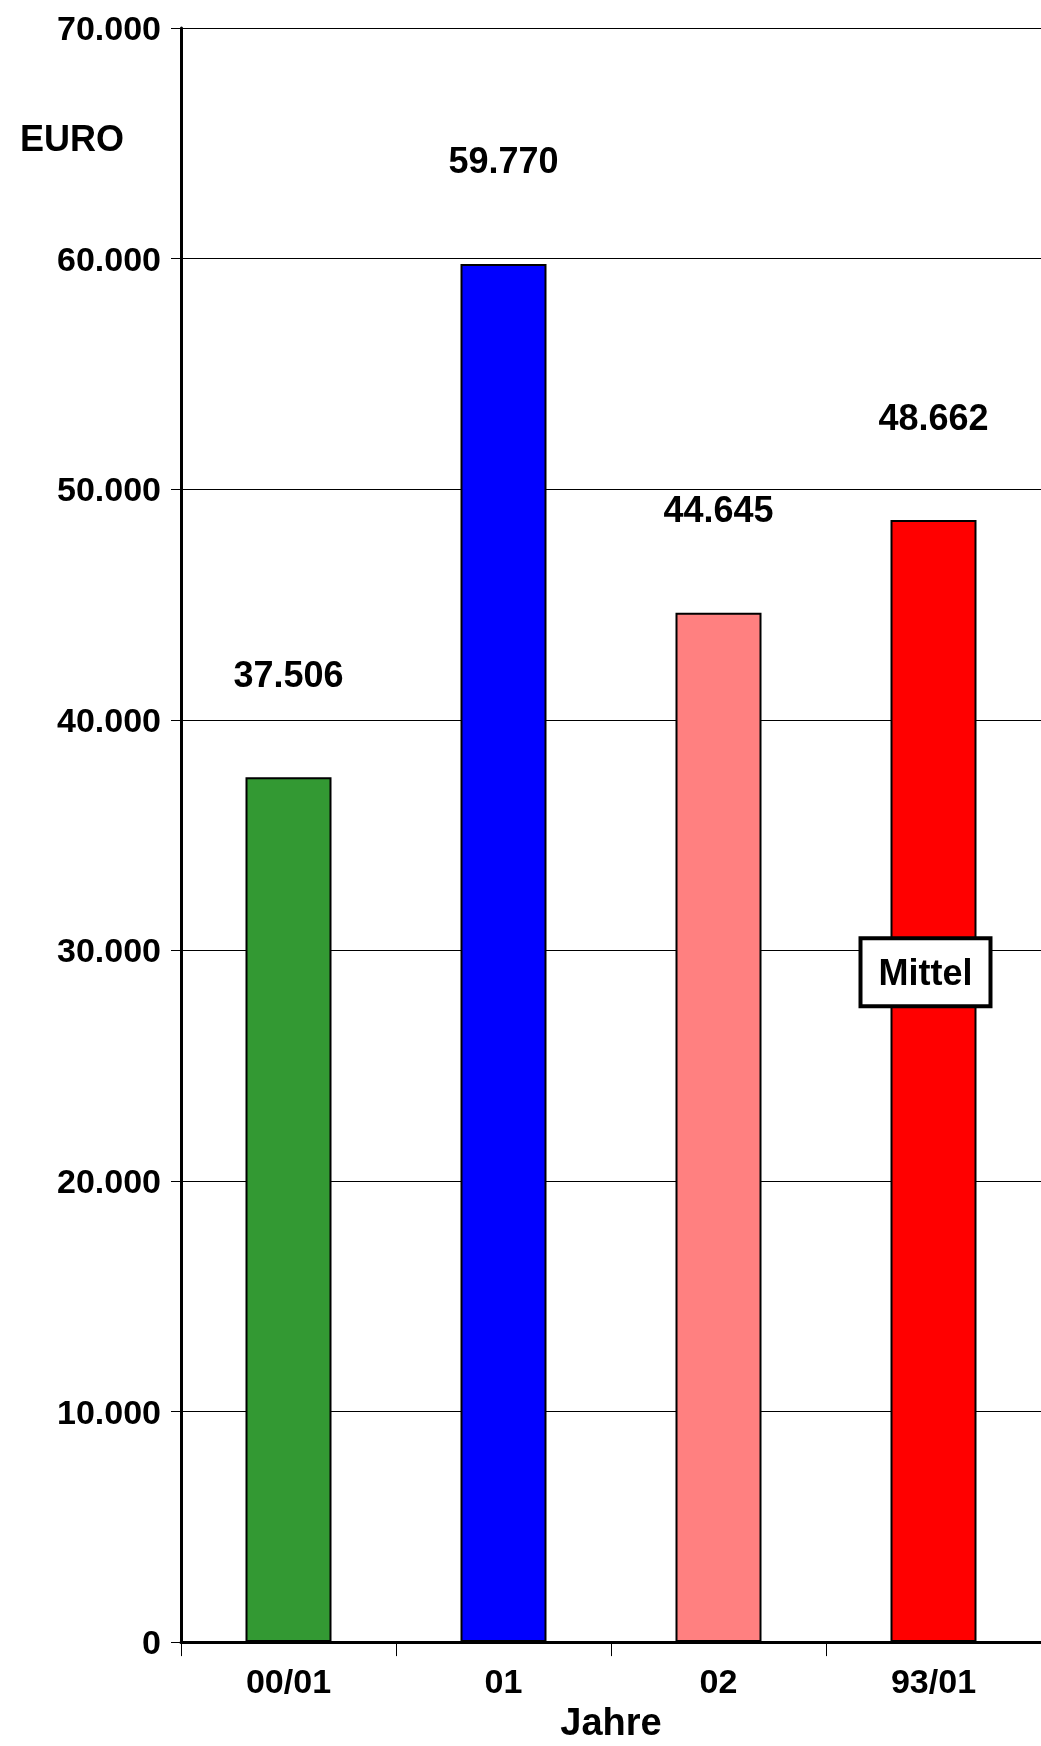 This screenshot has height=1746, width=1041. I want to click on x-tick-label: 01, so click(503, 1681).